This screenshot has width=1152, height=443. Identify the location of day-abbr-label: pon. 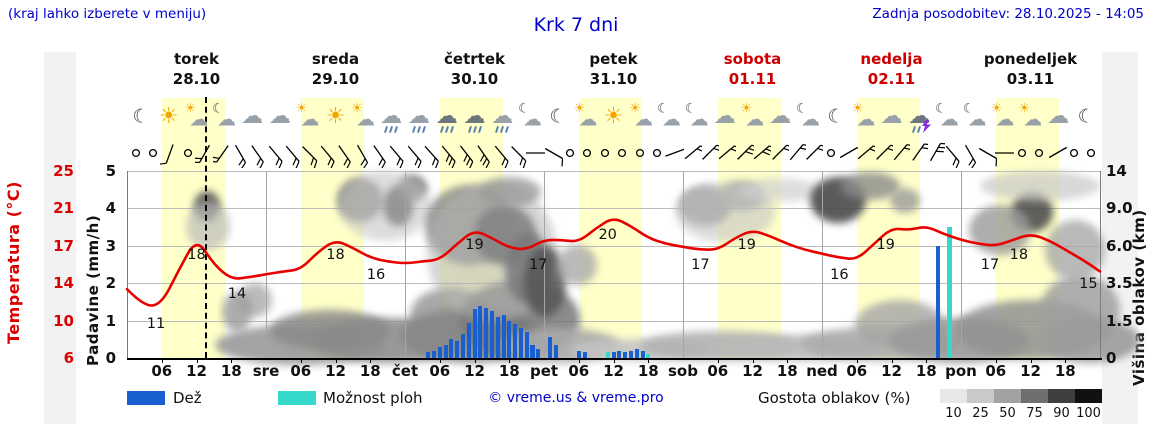
(961, 371).